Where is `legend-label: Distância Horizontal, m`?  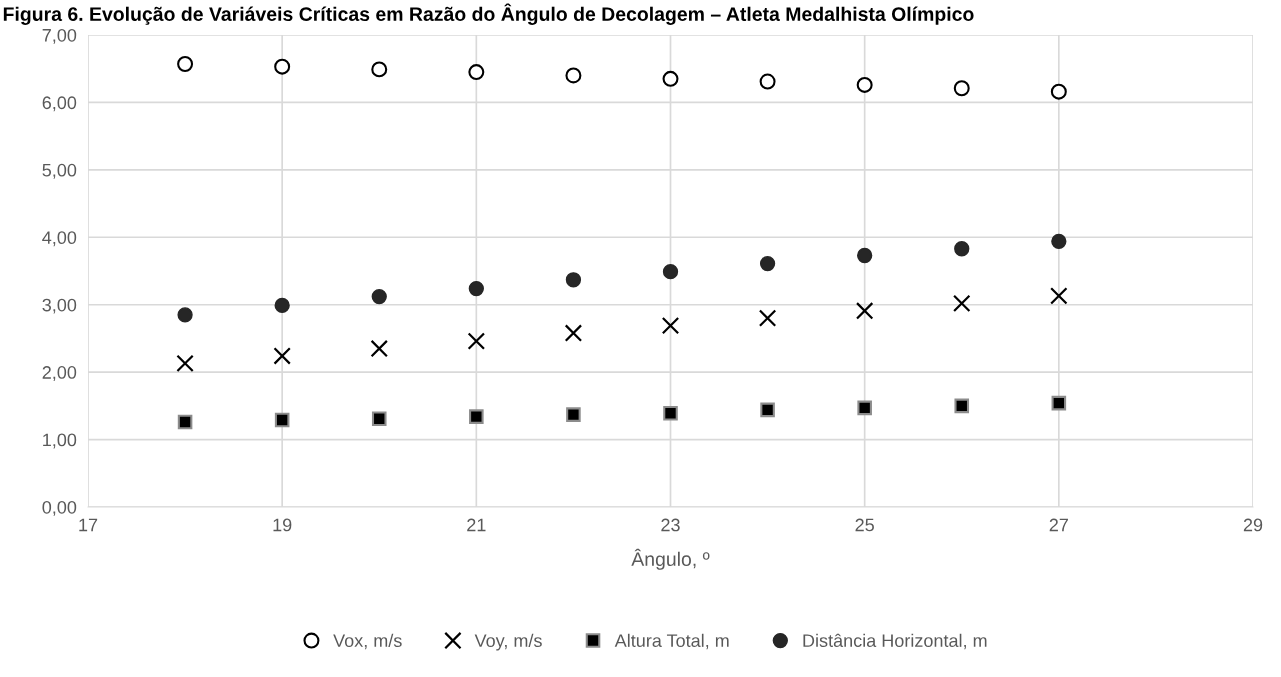
legend-label: Distância Horizontal, m is located at coordinates (895, 641).